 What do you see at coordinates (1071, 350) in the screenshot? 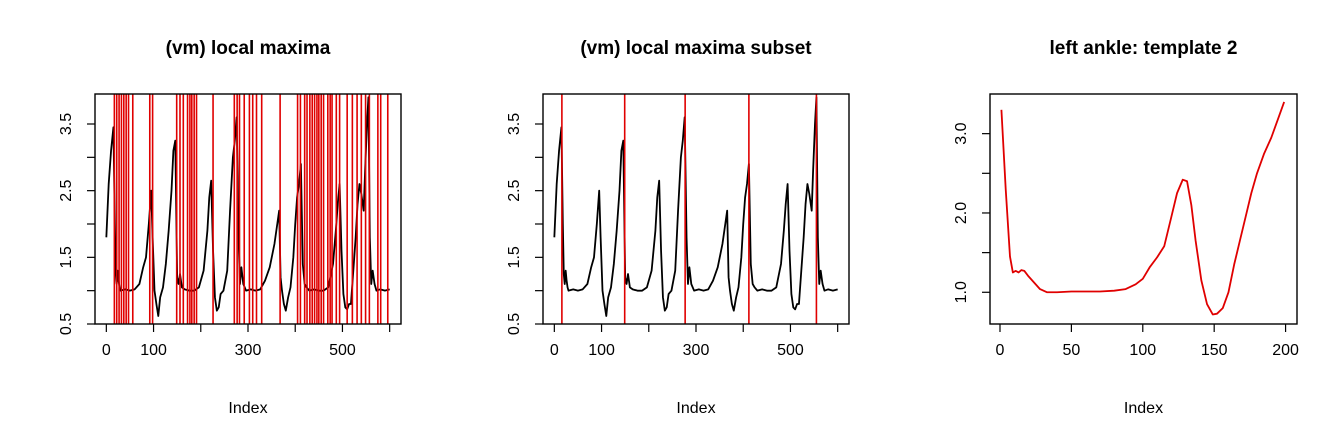
I see `x-tick-label: 50` at bounding box center [1071, 350].